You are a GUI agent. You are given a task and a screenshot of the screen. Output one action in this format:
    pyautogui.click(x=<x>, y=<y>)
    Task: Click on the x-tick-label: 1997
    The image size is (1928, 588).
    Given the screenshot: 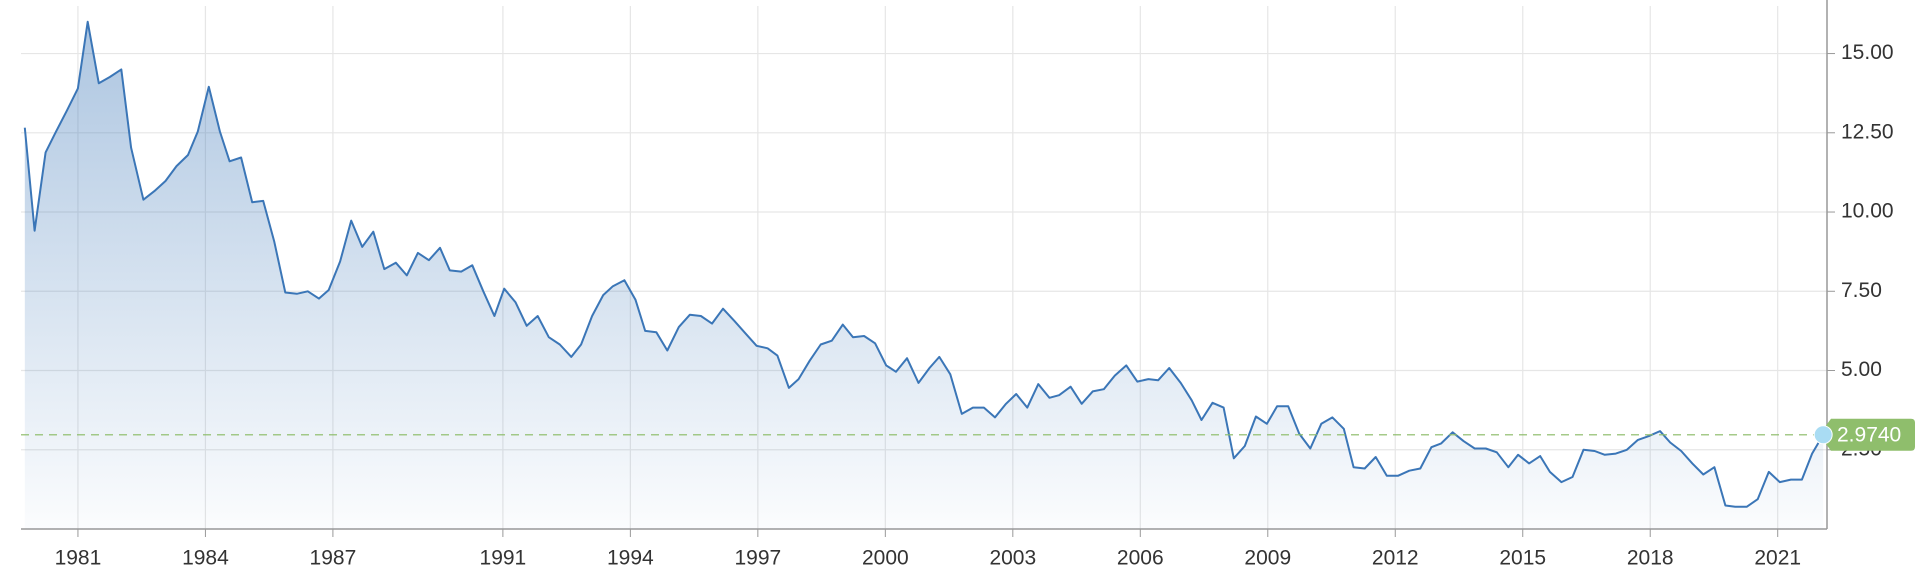 What is the action you would take?
    pyautogui.click(x=757, y=558)
    